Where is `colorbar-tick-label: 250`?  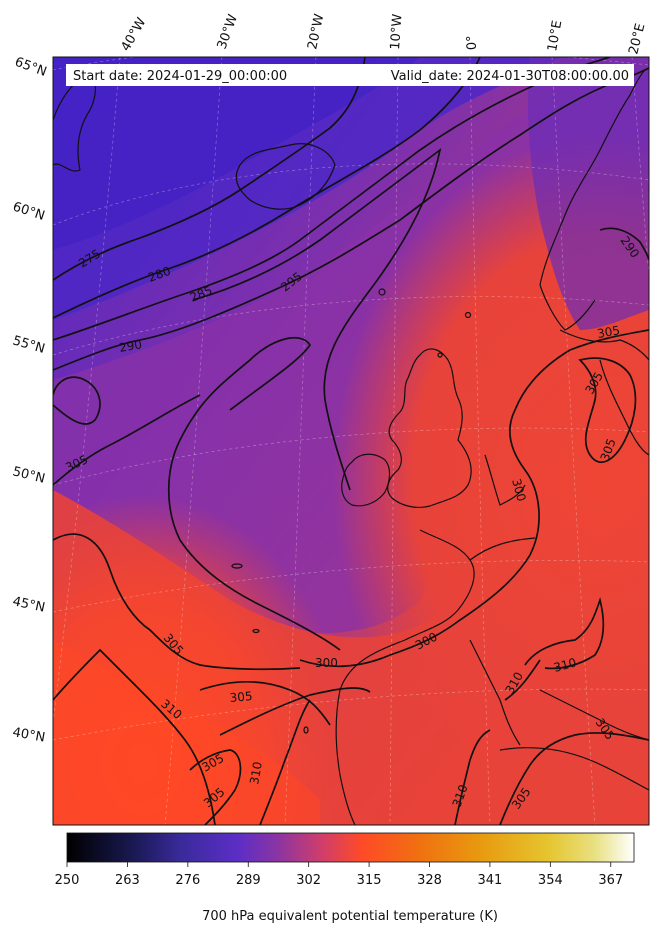
colorbar-tick-label: 250 is located at coordinates (67, 880).